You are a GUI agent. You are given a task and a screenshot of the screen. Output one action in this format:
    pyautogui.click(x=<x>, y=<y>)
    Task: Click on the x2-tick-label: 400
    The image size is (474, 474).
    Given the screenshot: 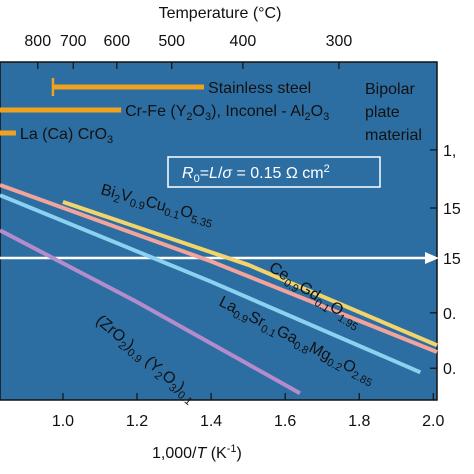 What is the action you would take?
    pyautogui.click(x=243, y=41)
    